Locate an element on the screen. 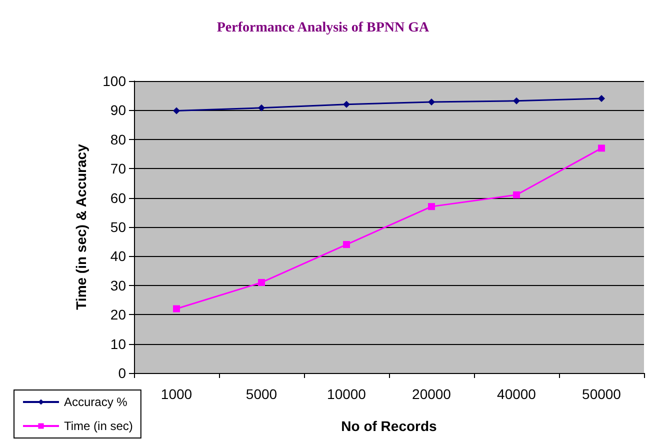 Image resolution: width=646 pixels, height=442 pixels. y-tick-label: 50 is located at coordinates (118, 227).